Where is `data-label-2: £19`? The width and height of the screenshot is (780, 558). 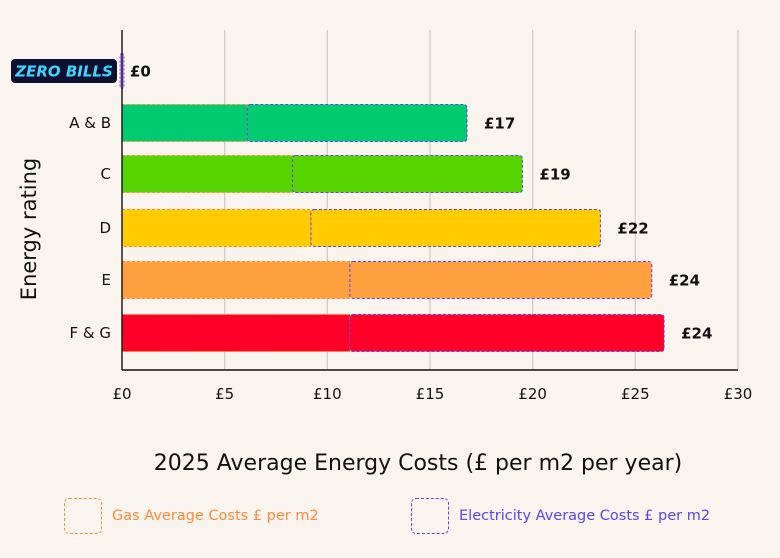
data-label-2: £19 is located at coordinates (554, 175).